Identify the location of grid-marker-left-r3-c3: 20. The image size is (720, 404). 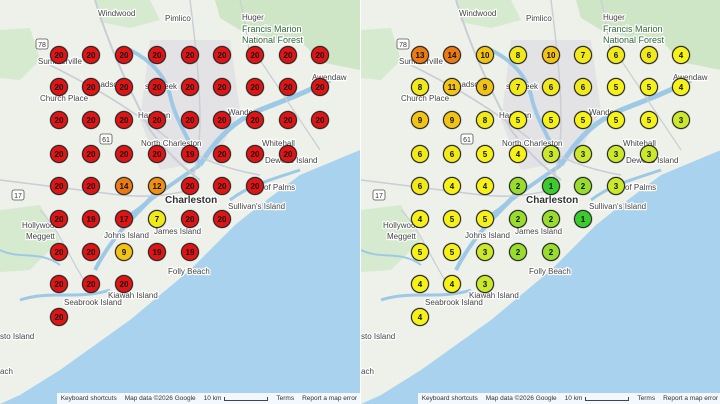
(157, 154).